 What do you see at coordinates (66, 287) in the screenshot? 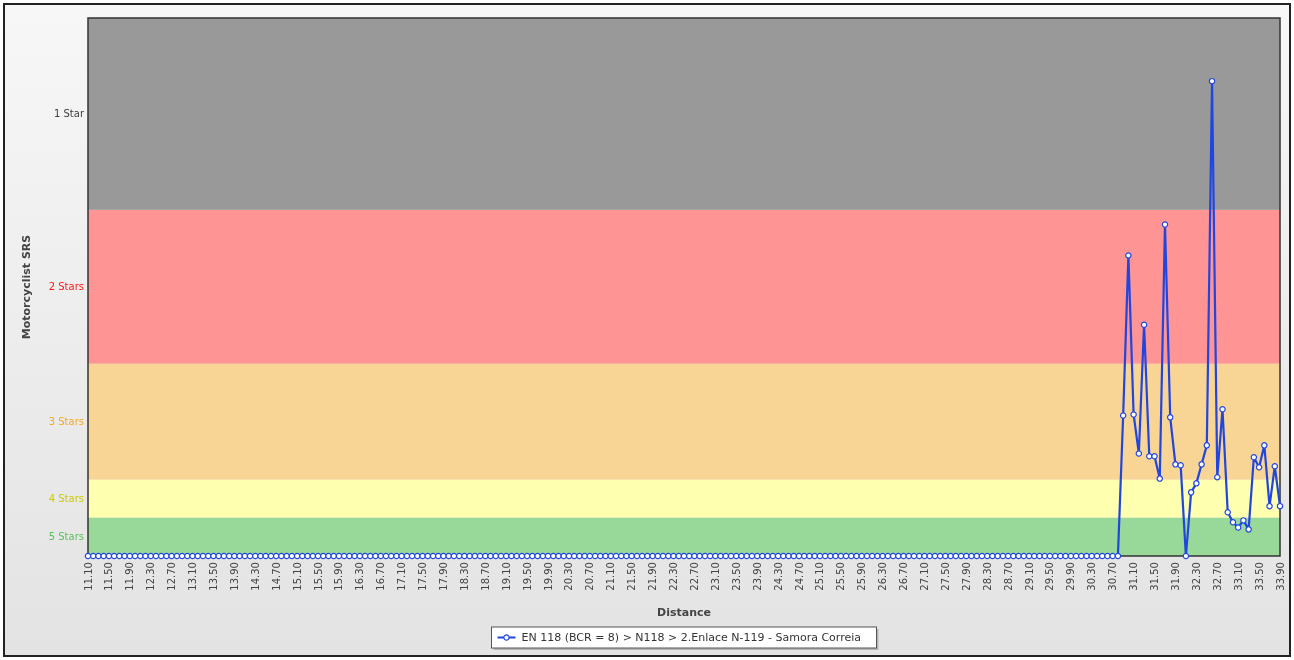
I see `band-label: 2 Stars` at bounding box center [66, 287].